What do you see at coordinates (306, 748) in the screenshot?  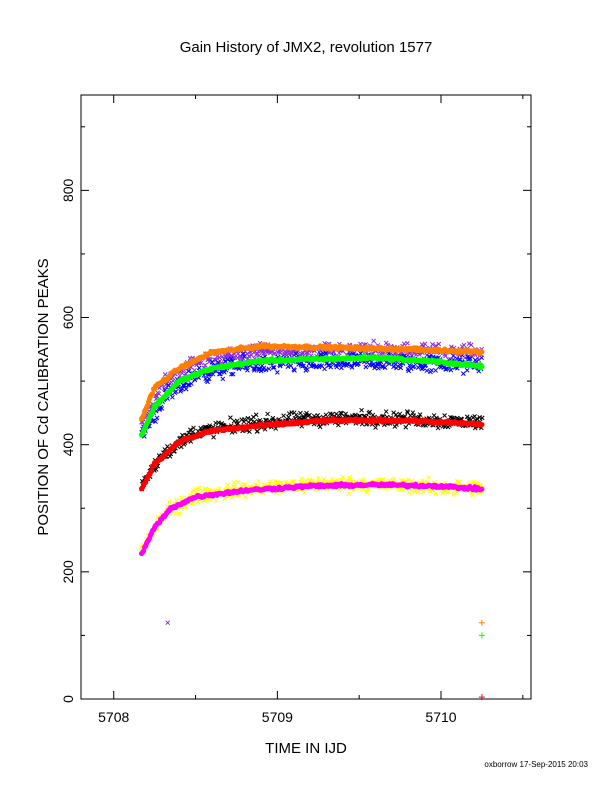 I see `x-axis-label: TIME IN IJD` at bounding box center [306, 748].